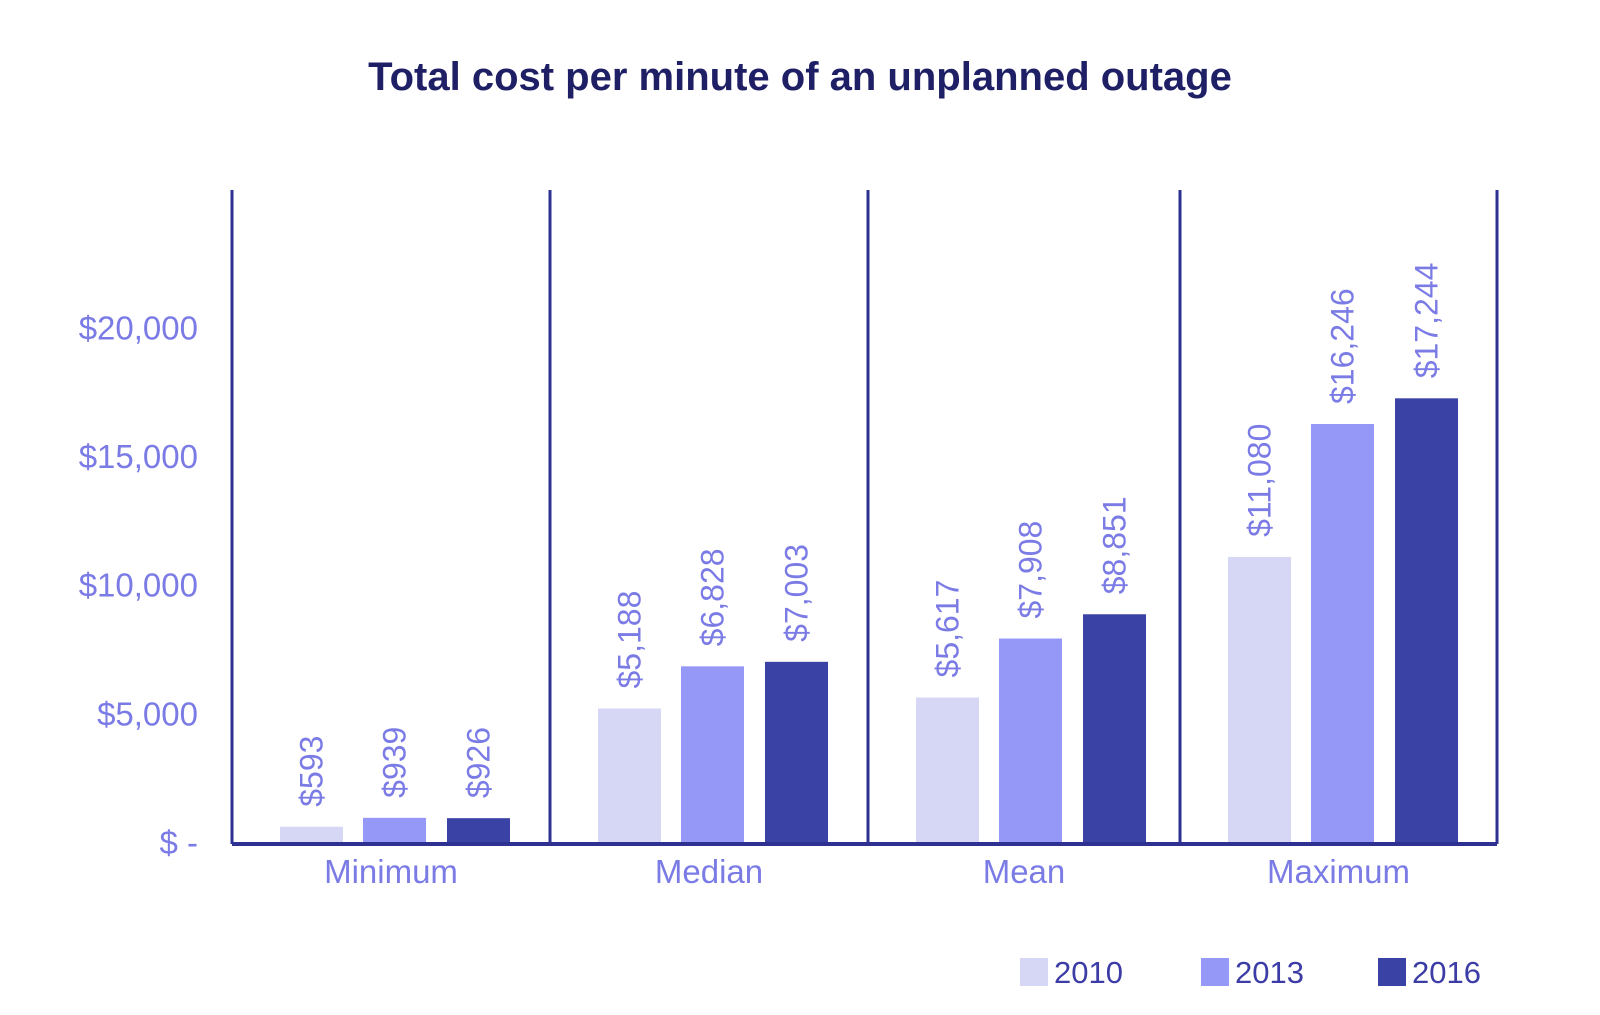 This screenshot has height=1015, width=1600. Describe the element at coordinates (1259, 699) in the screenshot. I see `bar-2010-maximum` at that location.